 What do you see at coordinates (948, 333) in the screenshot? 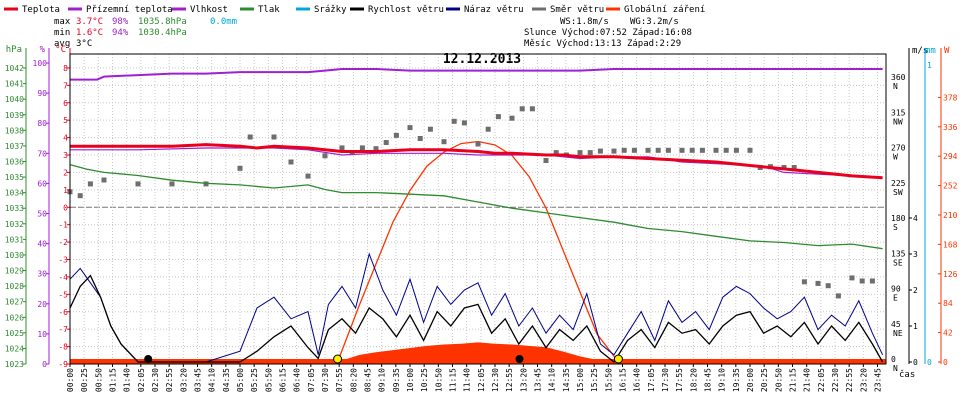
I see `radiation-tick-label: 42` at bounding box center [948, 333].